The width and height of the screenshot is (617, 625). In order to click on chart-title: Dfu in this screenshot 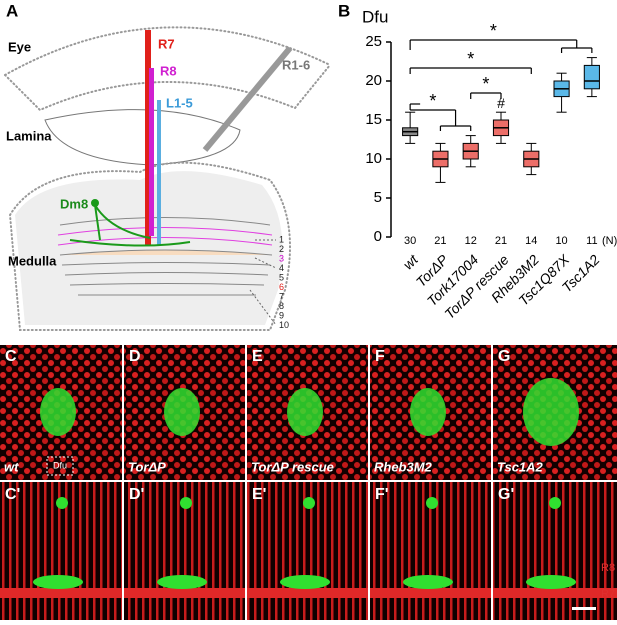, I will do `click(375, 16)`.